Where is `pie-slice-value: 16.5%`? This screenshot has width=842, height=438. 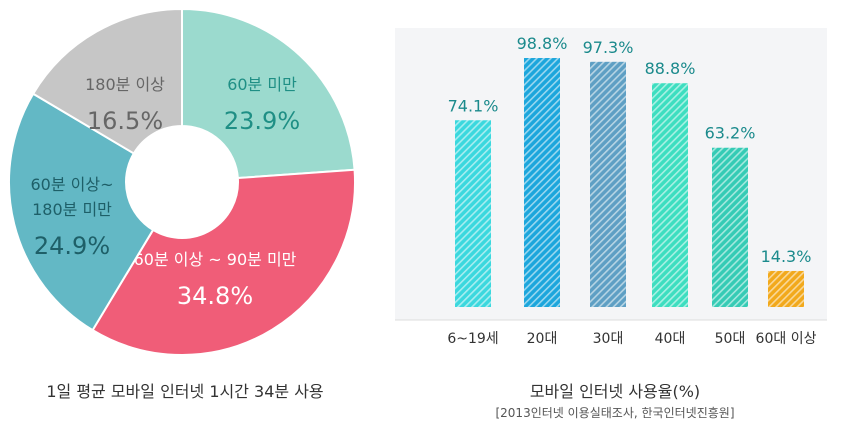 pie-slice-value: 16.5% is located at coordinates (125, 121).